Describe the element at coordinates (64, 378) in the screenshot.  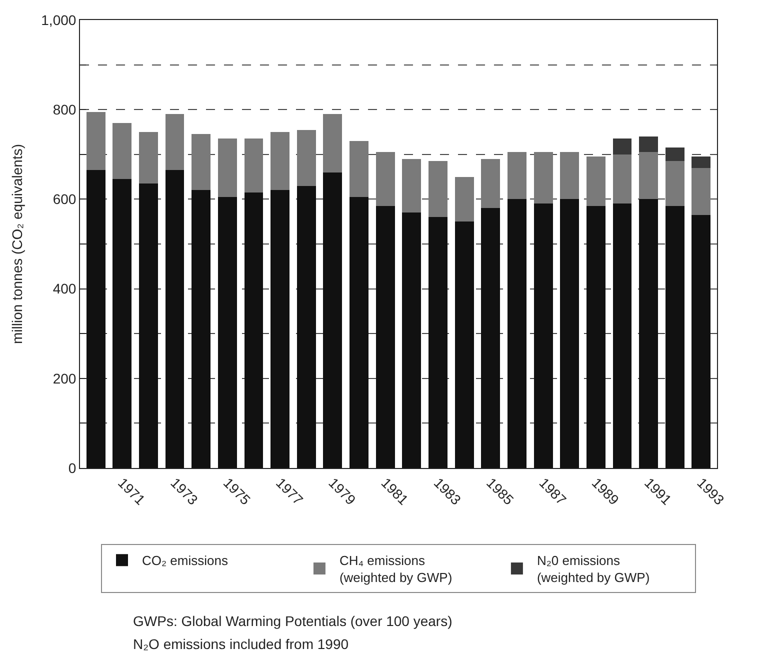
I see `y-tick-label: 200` at that location.